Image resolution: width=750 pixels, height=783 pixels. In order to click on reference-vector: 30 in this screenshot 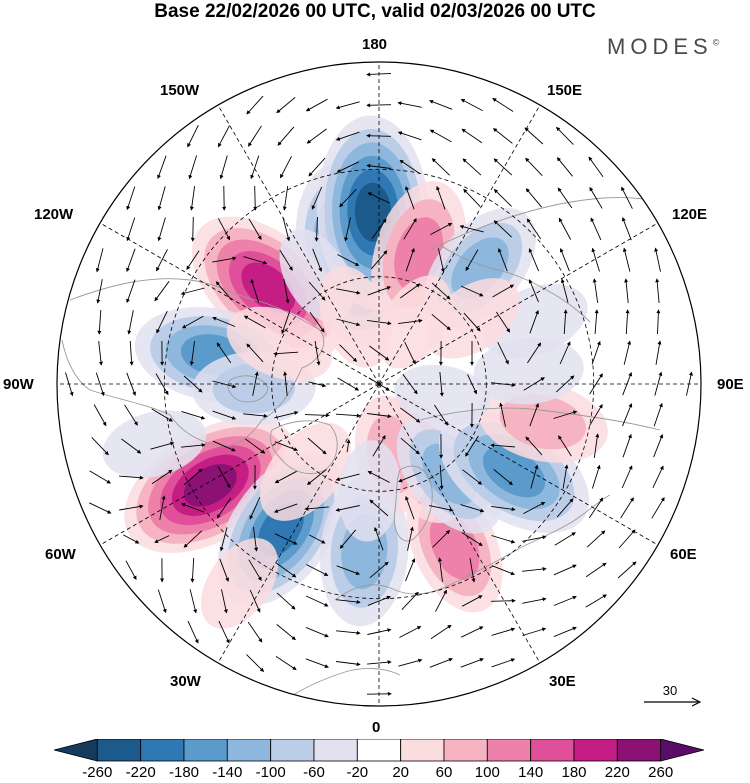, I will do `click(674, 698)`.